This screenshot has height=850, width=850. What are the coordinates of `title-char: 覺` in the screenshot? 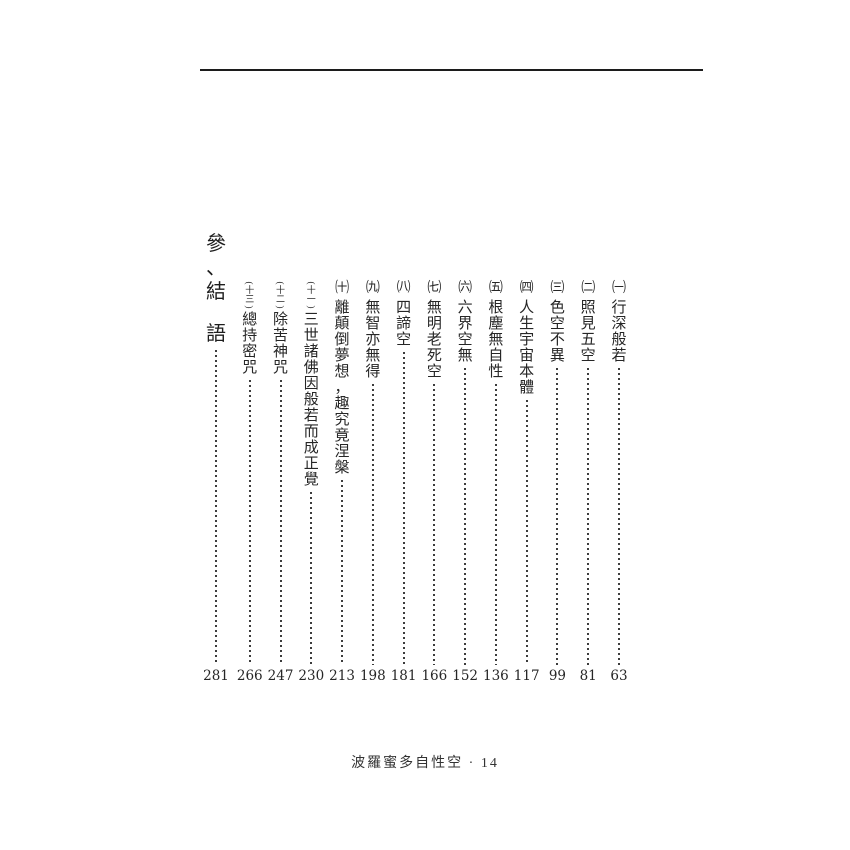 It's located at (311, 480).